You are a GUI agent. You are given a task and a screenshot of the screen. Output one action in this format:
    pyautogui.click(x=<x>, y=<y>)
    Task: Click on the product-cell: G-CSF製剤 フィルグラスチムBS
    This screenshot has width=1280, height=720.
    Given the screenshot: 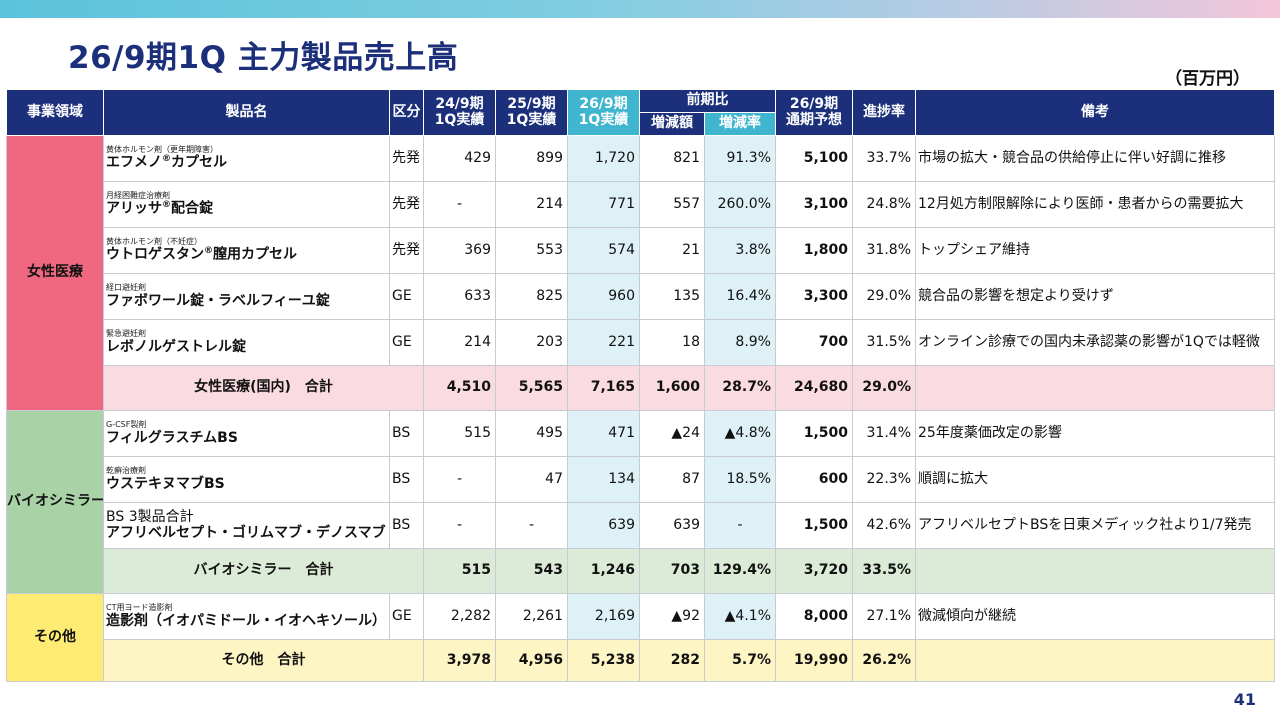 What is the action you would take?
    pyautogui.click(x=246, y=433)
    